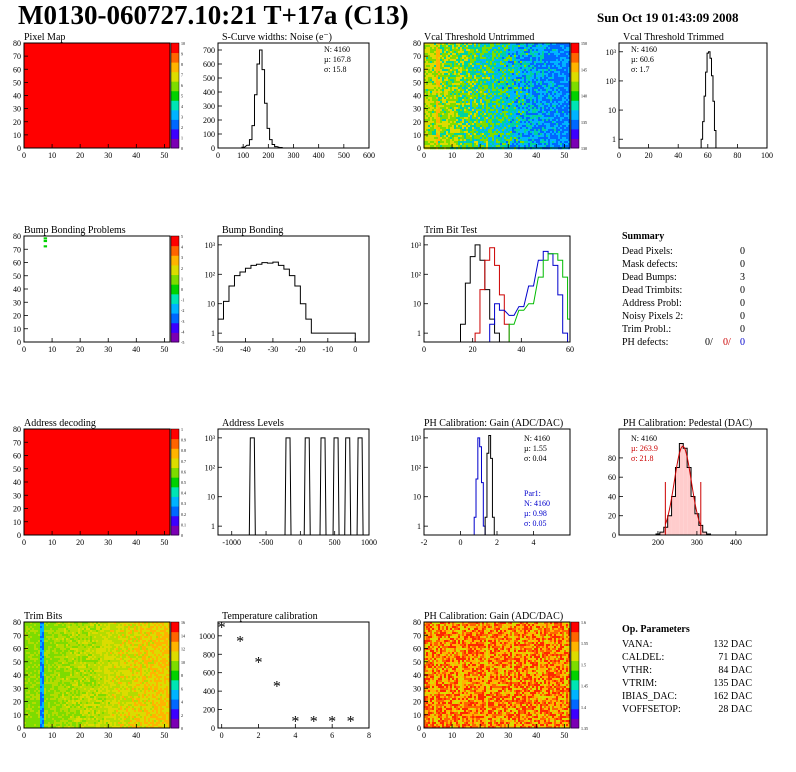  I want to click on colorbar-tick-label: 1, so click(182, 429).